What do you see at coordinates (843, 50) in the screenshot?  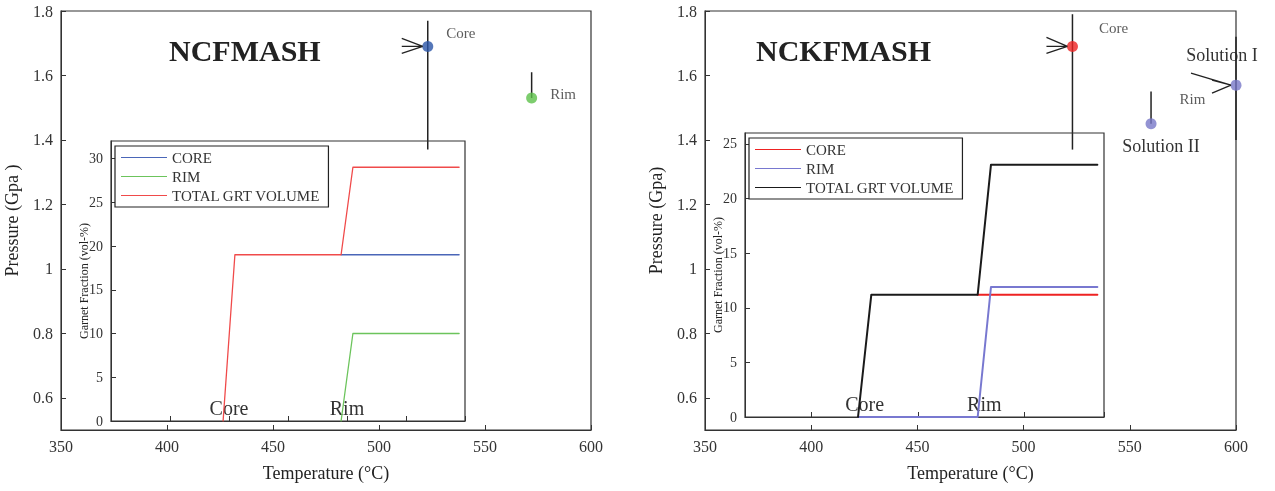 I see `text: NCKFMASH` at bounding box center [843, 50].